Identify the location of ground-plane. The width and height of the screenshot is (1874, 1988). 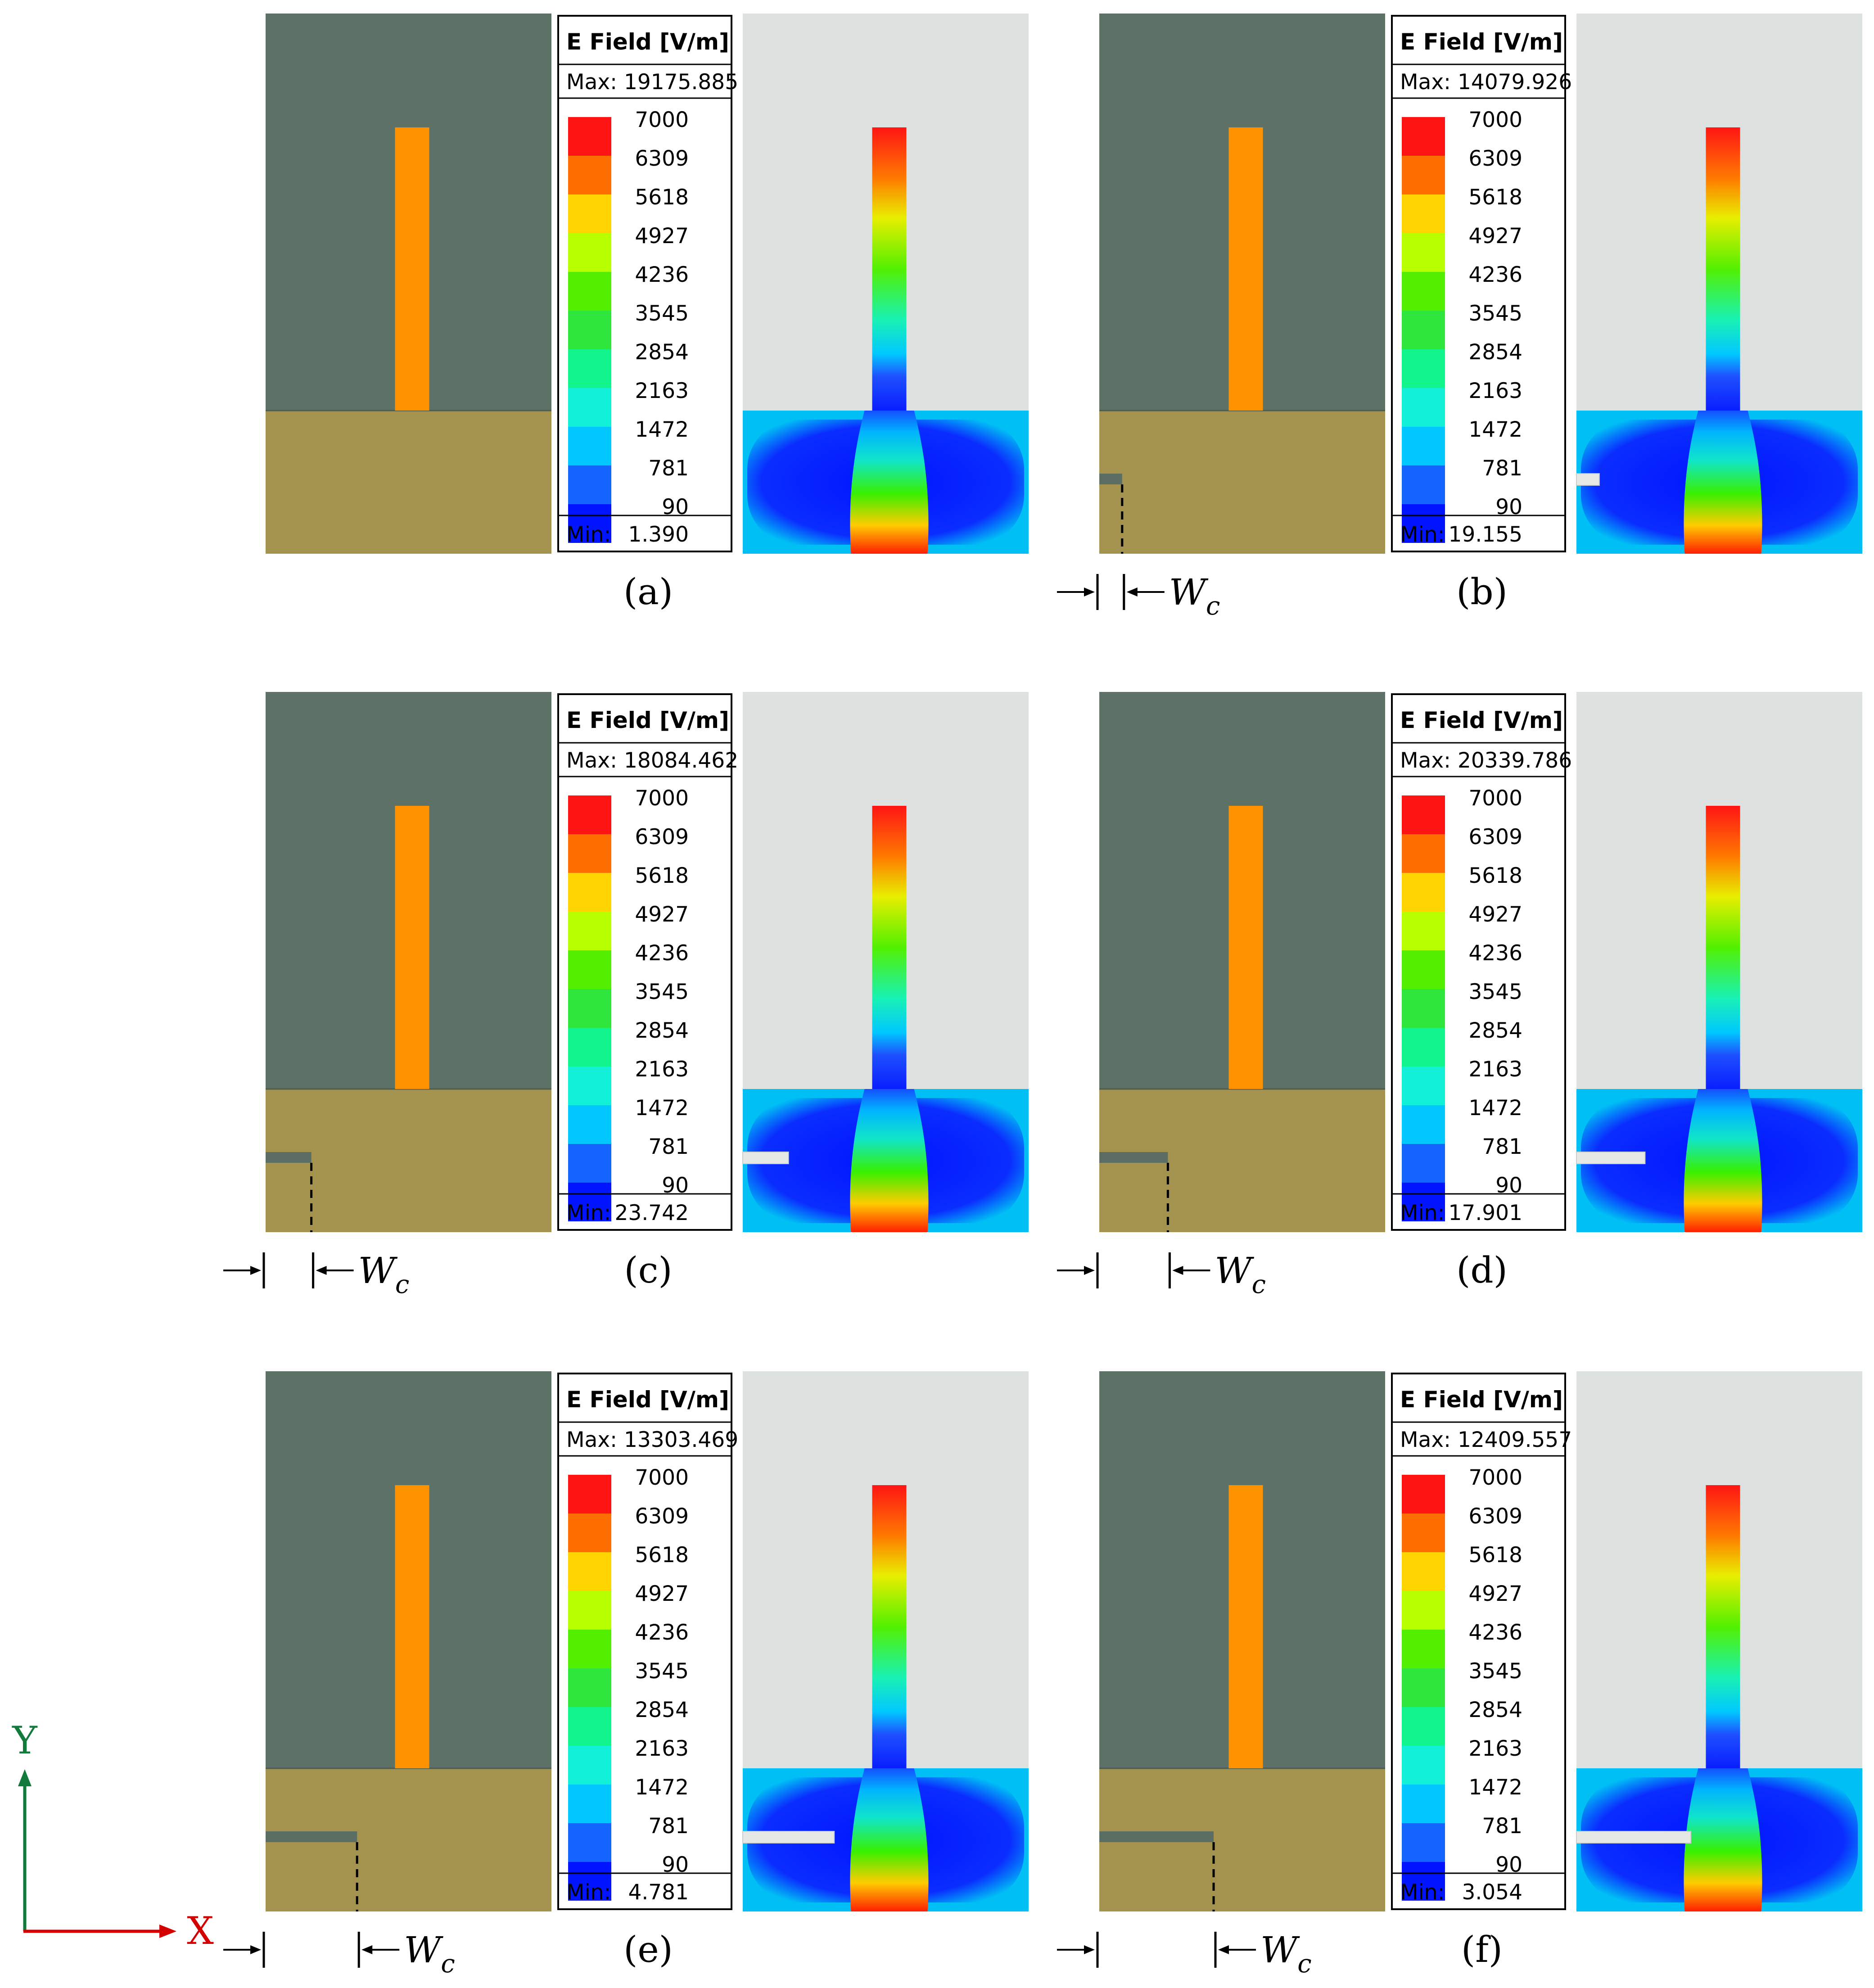
(408, 1160).